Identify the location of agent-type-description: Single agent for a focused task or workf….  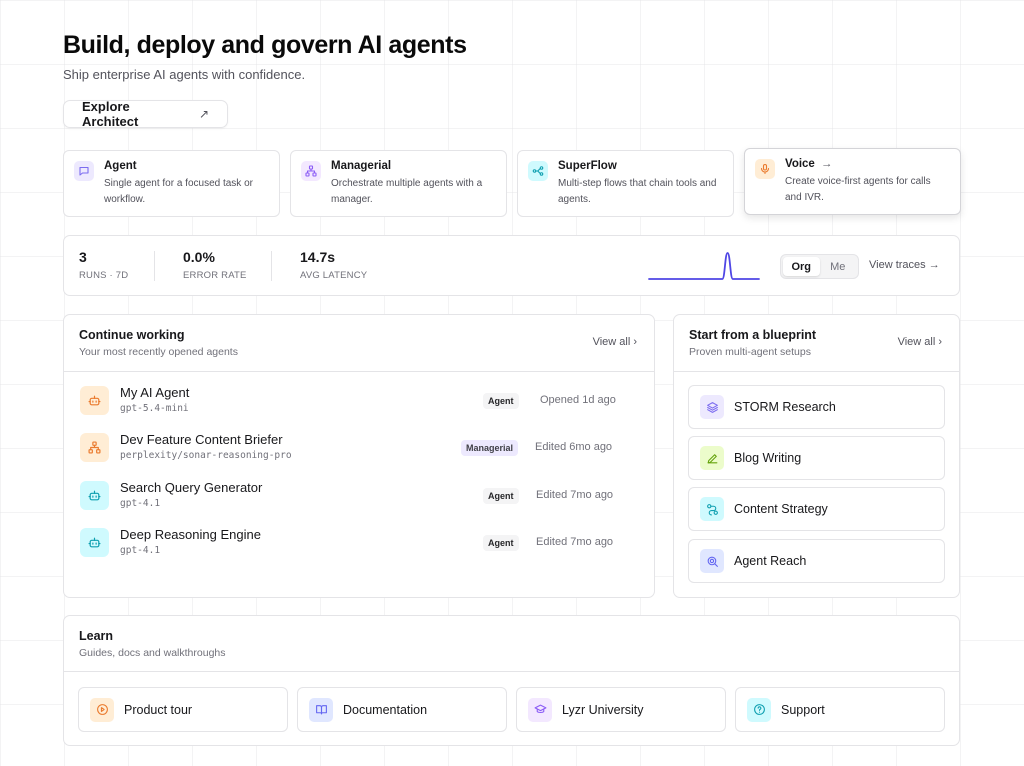
(178, 191).